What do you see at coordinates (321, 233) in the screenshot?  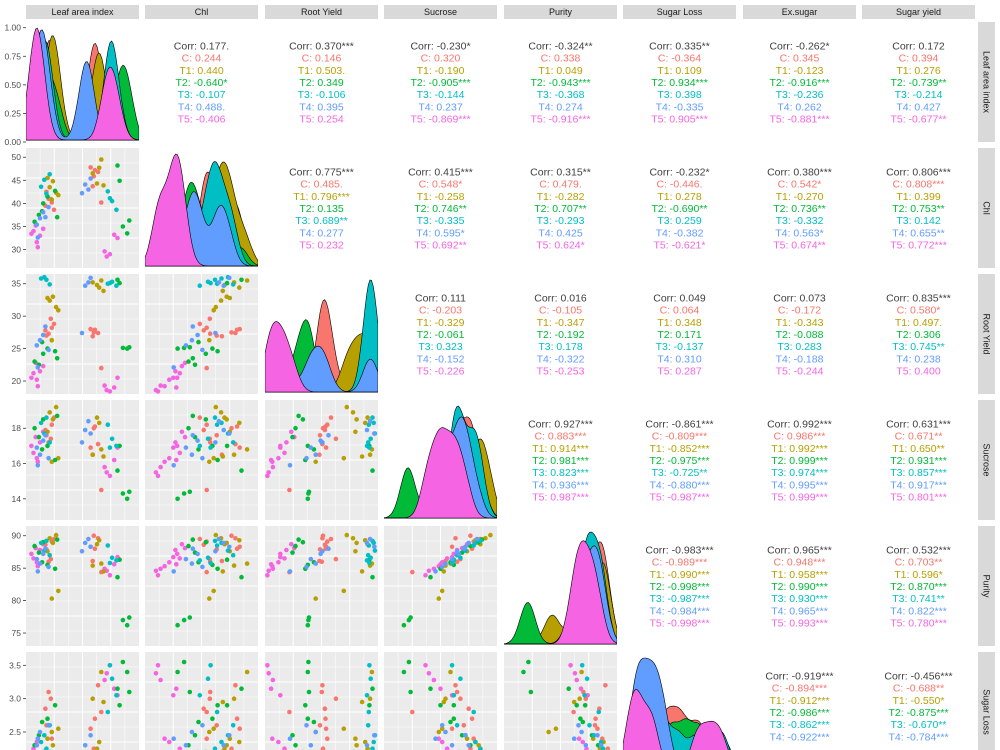 I see `corr-label-root-yield-chl-t4: T4: 0.277` at bounding box center [321, 233].